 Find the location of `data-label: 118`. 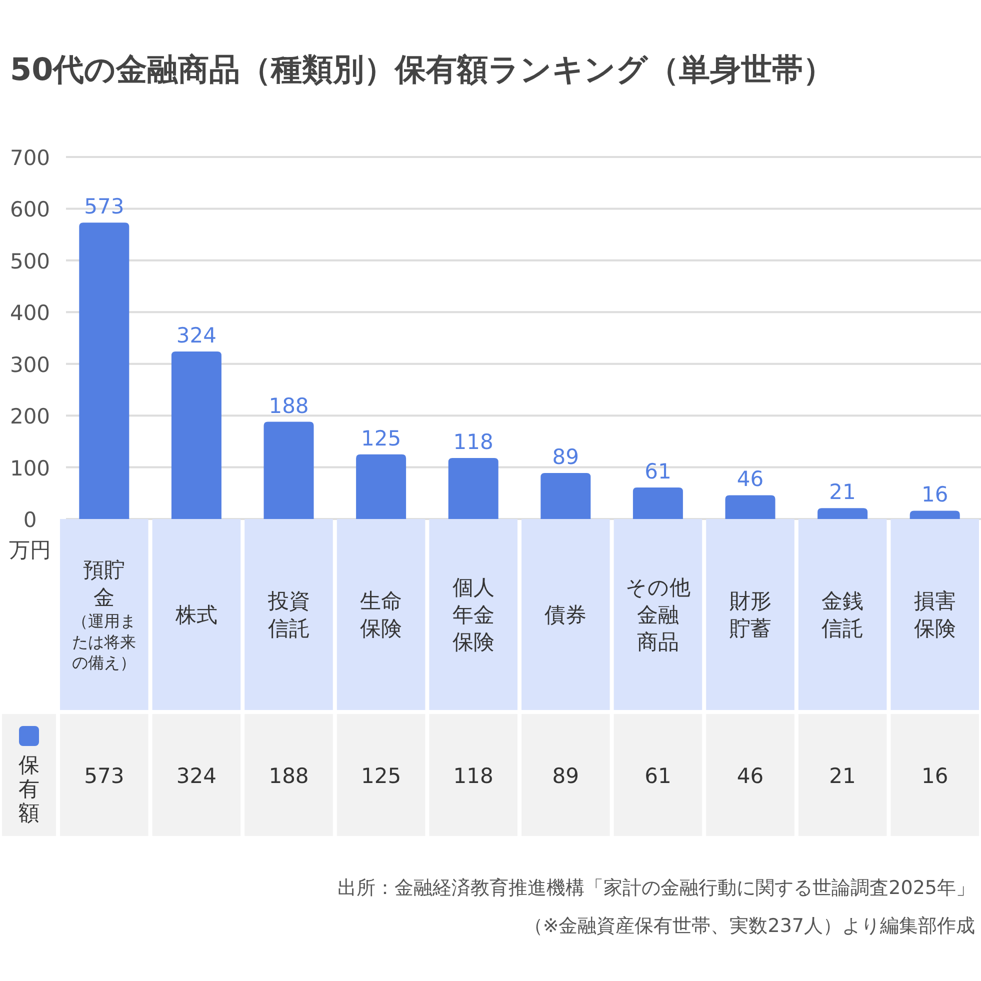

data-label: 118 is located at coordinates (473, 776).